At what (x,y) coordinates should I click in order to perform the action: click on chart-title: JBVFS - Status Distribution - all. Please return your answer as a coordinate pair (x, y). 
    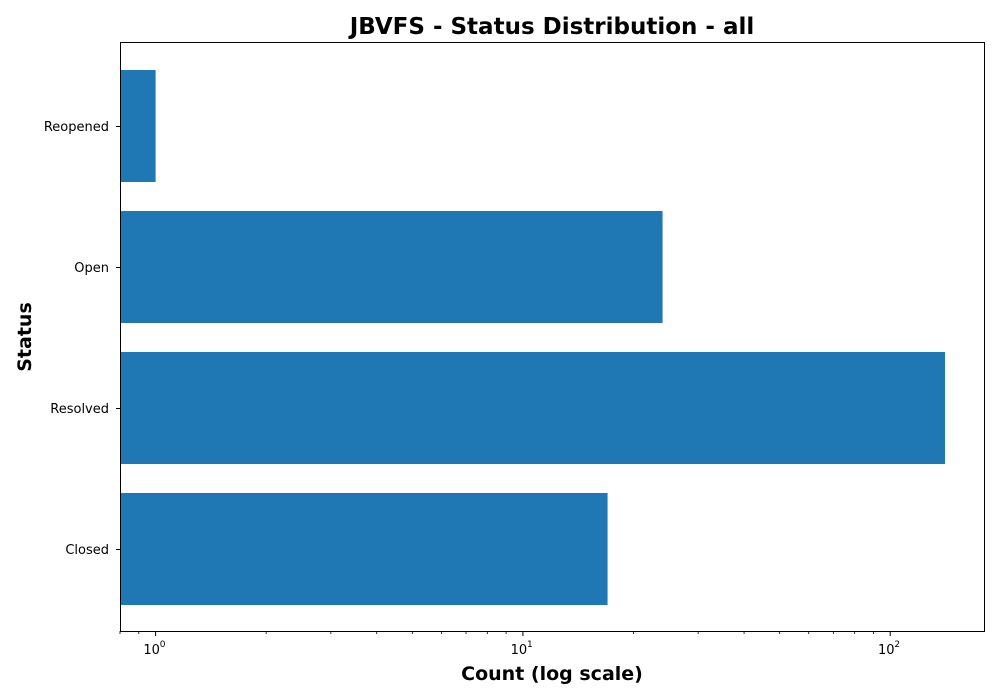
    Looking at the image, I should click on (551, 27).